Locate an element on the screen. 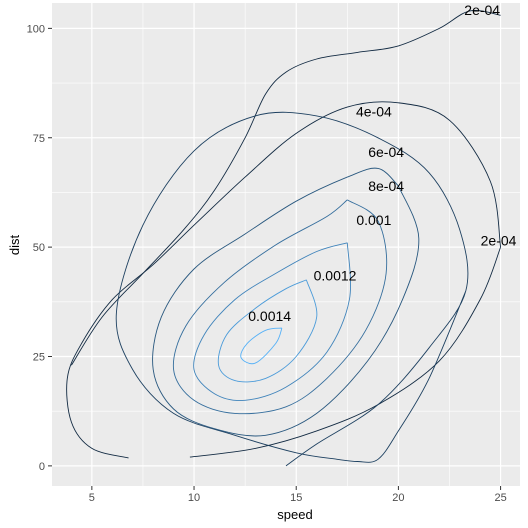 This screenshot has width=528, height=528. contour-level-label: 0.0014 is located at coordinates (269, 316).